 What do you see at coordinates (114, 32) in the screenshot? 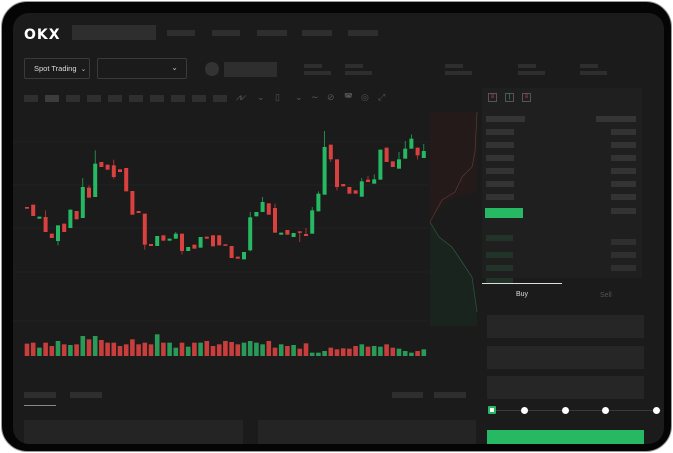
I see `search-placeholder` at bounding box center [114, 32].